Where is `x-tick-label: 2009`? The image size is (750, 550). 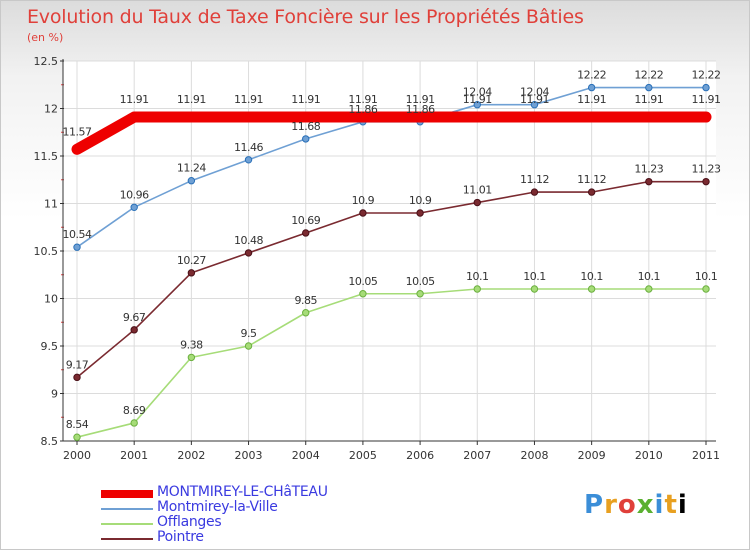 x-tick-label: 2009 is located at coordinates (592, 455).